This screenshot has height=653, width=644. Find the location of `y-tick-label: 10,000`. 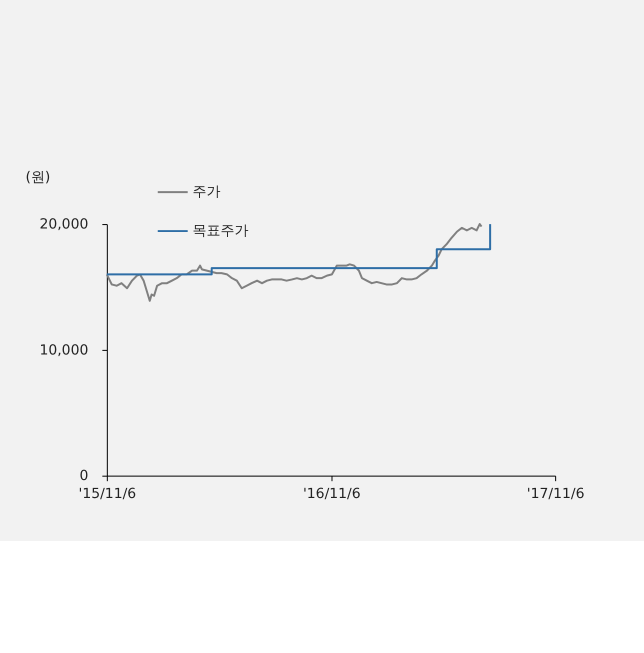

y-tick-label: 10,000 is located at coordinates (63, 350).